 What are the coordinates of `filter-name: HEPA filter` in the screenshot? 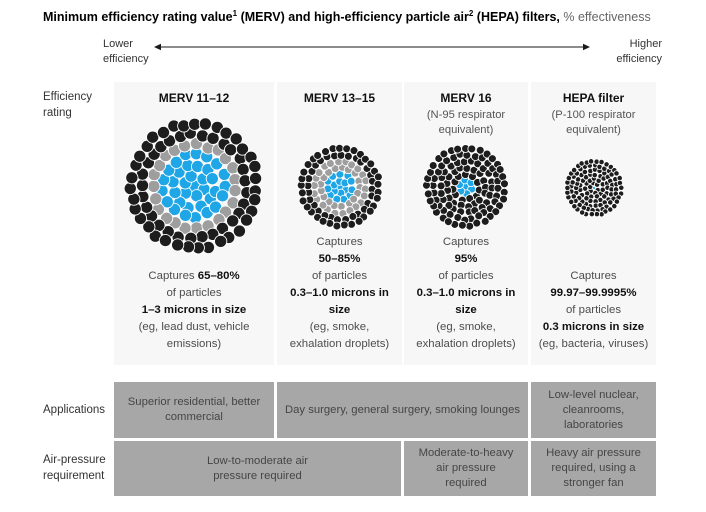 It's located at (593, 98).